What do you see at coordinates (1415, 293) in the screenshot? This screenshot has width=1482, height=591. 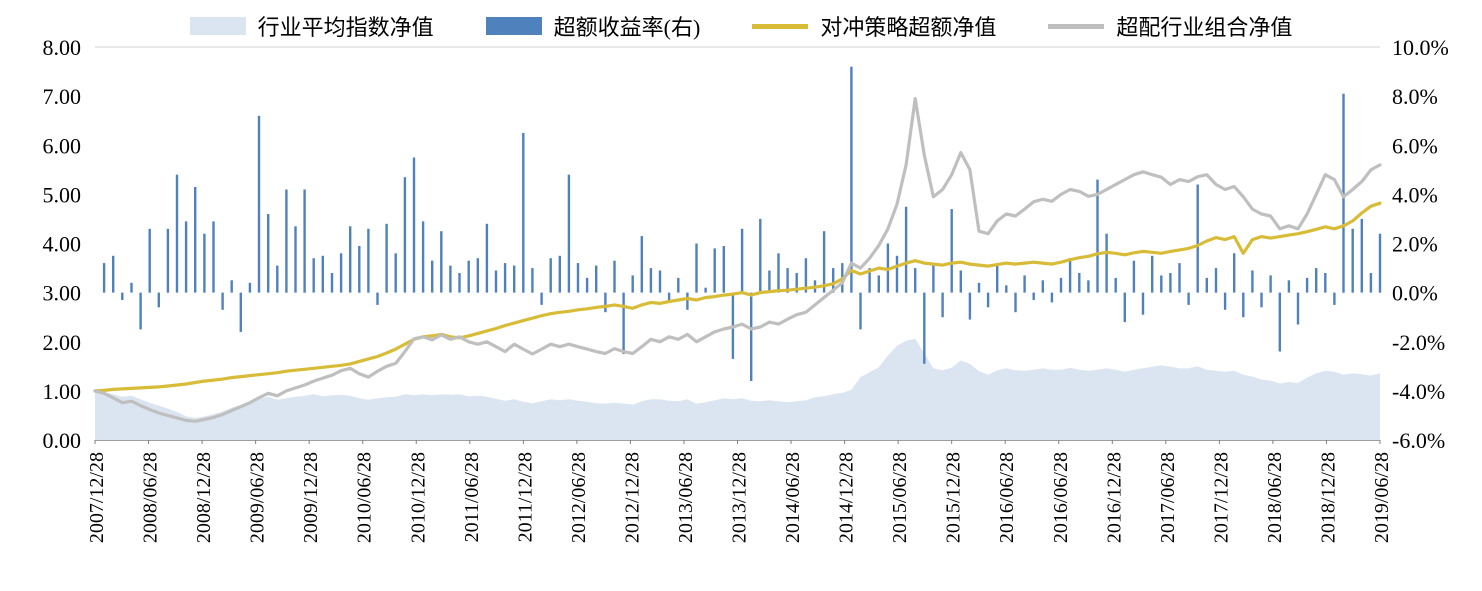 I see `svg-text: 0.0%` at bounding box center [1415, 293].